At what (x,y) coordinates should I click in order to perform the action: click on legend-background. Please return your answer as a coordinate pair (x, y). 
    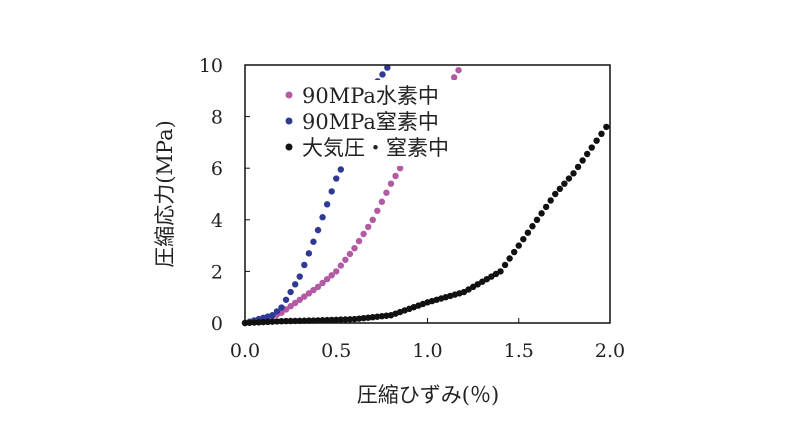
    Looking at the image, I should click on (391, 123).